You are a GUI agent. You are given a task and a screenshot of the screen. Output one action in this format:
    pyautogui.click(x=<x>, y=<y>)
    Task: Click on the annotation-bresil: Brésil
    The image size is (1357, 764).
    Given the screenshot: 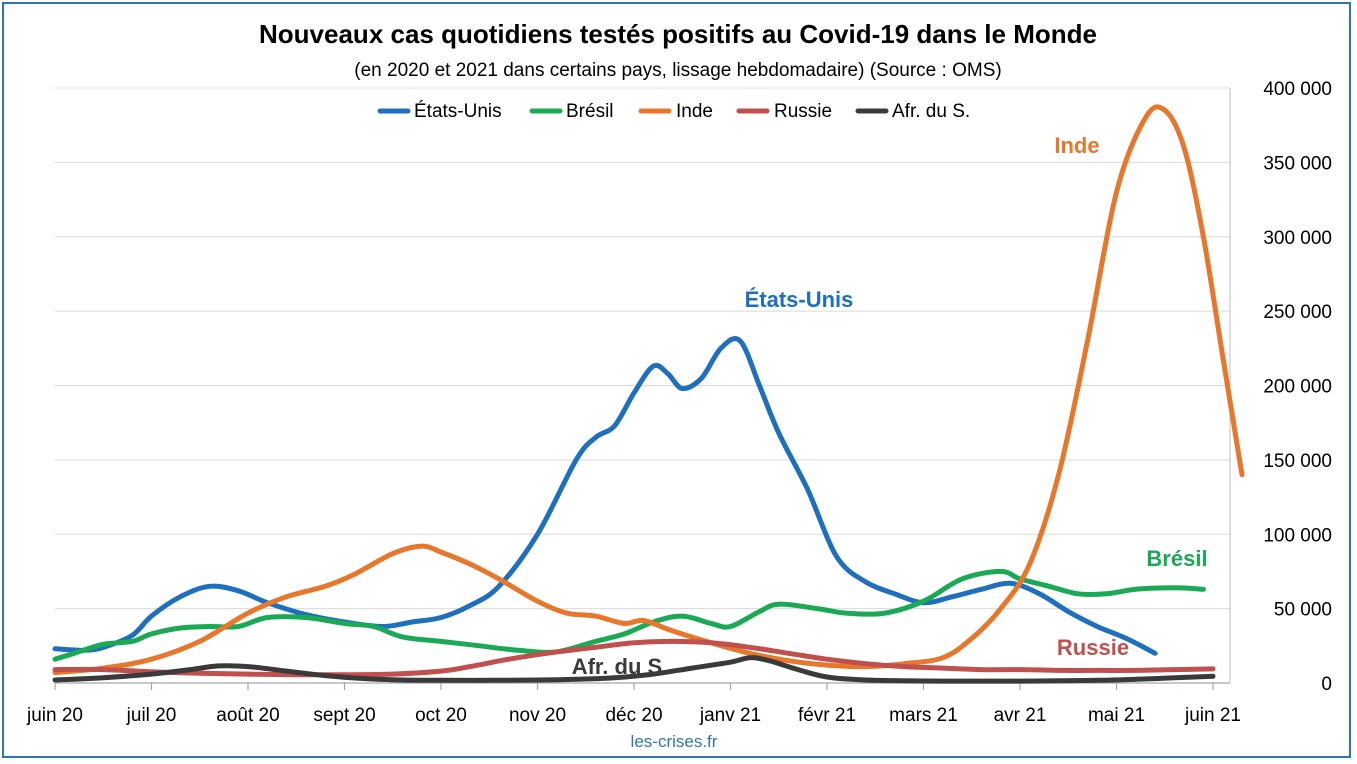 What is the action you would take?
    pyautogui.click(x=1176, y=558)
    